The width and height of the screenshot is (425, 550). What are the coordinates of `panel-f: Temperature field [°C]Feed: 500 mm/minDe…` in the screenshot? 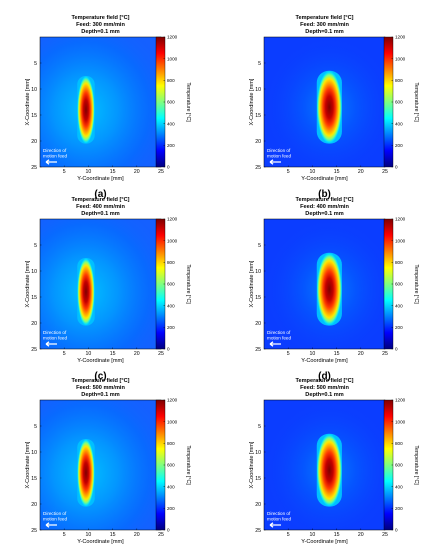 It's located at (334, 461).